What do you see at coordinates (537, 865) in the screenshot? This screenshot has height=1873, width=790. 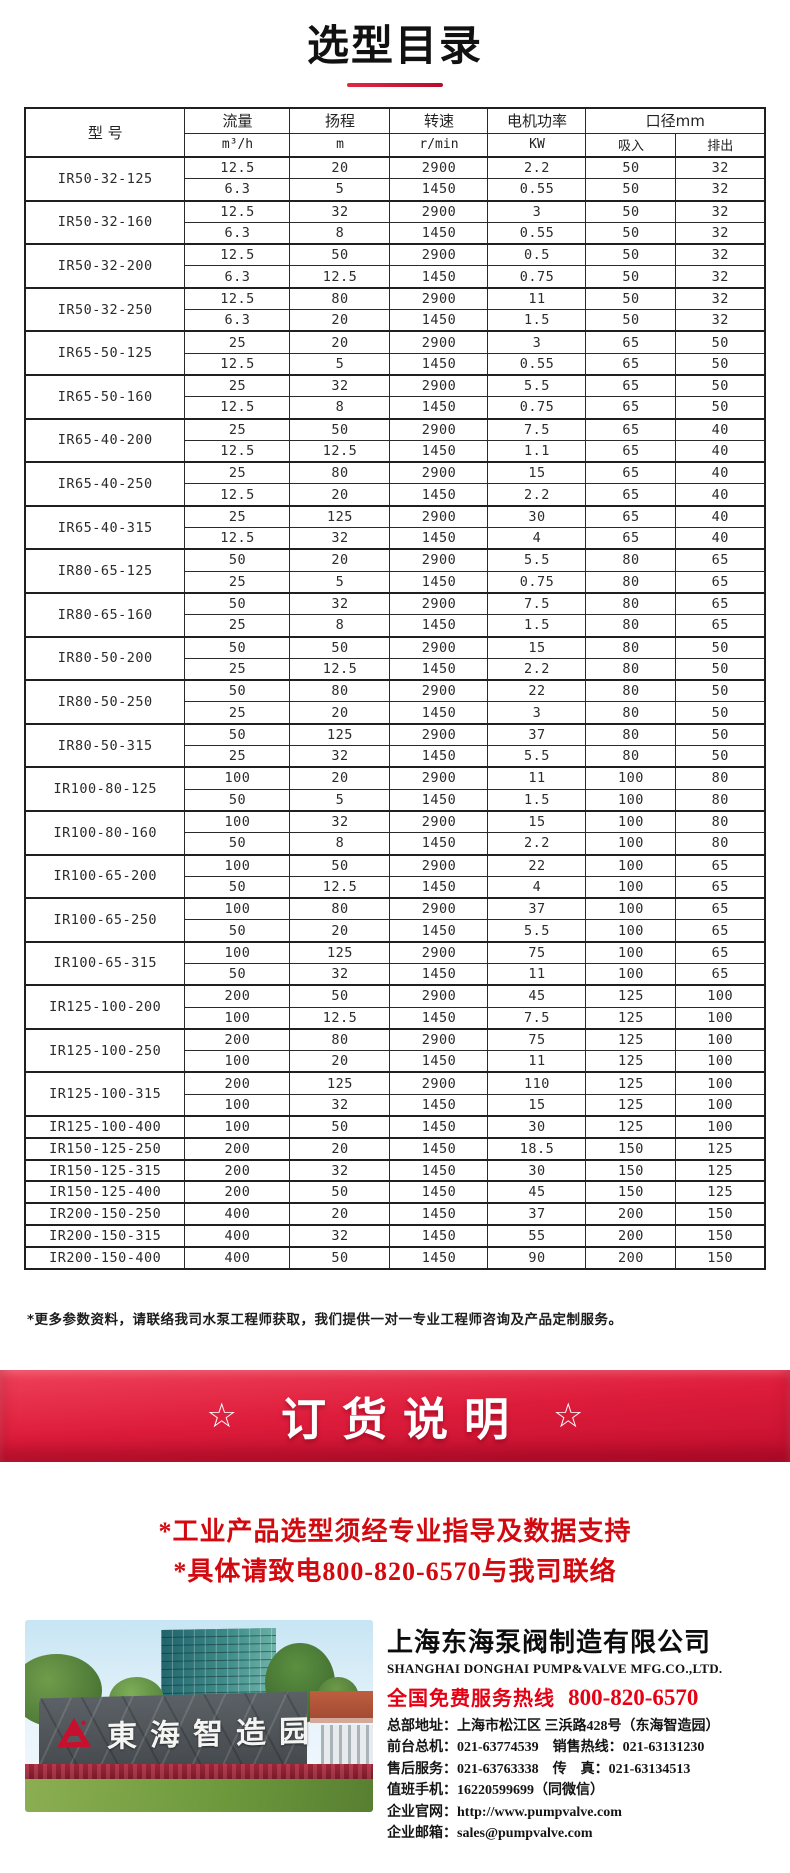 I see `spec-cell: 22` at bounding box center [537, 865].